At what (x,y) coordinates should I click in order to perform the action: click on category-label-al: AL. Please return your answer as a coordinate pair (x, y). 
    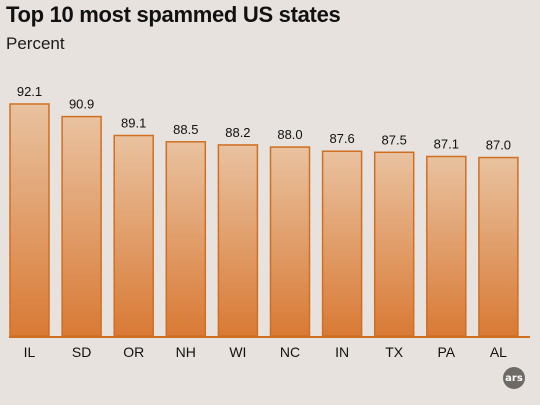
    Looking at the image, I should click on (498, 352).